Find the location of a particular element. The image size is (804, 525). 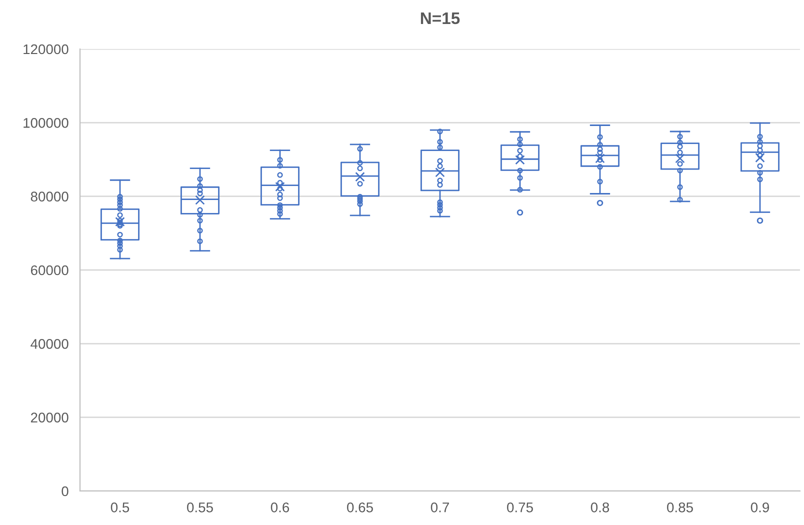

x-tick-label: 0.55 is located at coordinates (200, 507).